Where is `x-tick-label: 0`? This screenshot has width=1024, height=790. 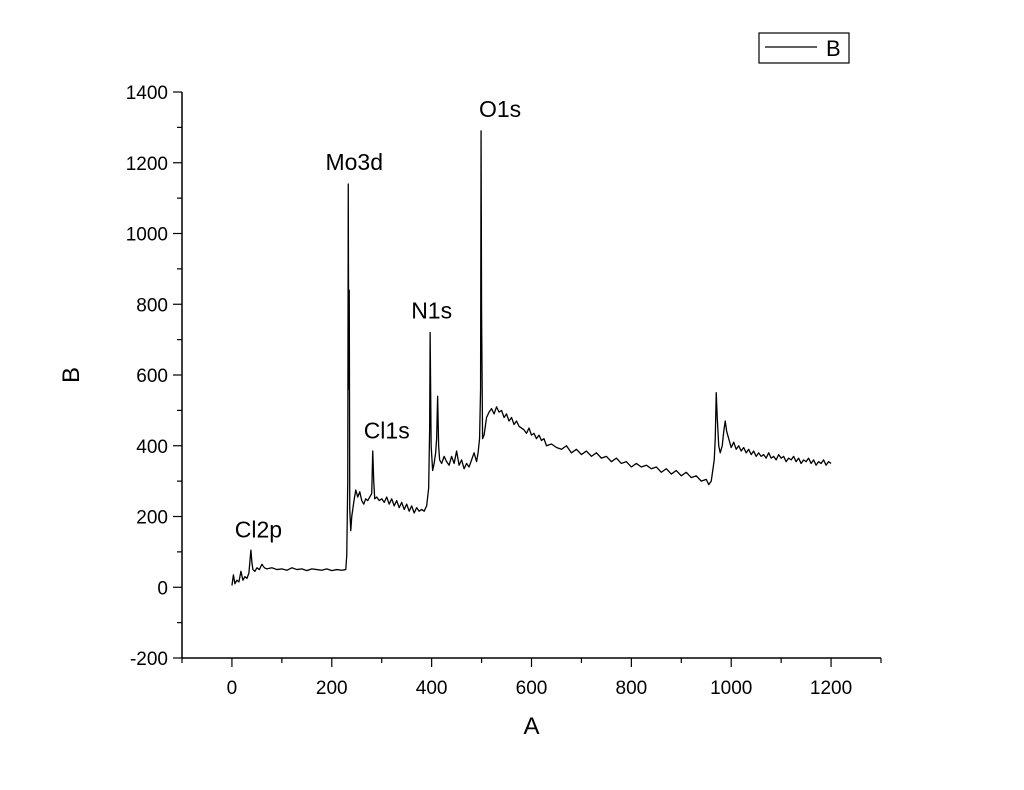
x-tick-label: 0 is located at coordinates (232, 688).